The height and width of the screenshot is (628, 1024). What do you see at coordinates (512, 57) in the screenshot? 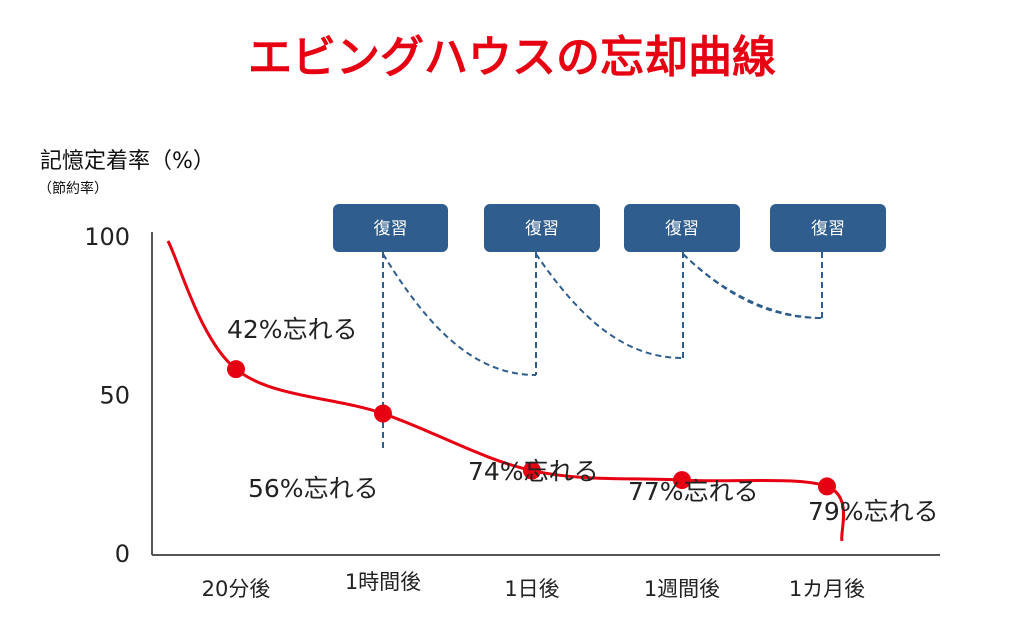
I see `chart-title: エビングハウスの忘却曲線` at bounding box center [512, 57].